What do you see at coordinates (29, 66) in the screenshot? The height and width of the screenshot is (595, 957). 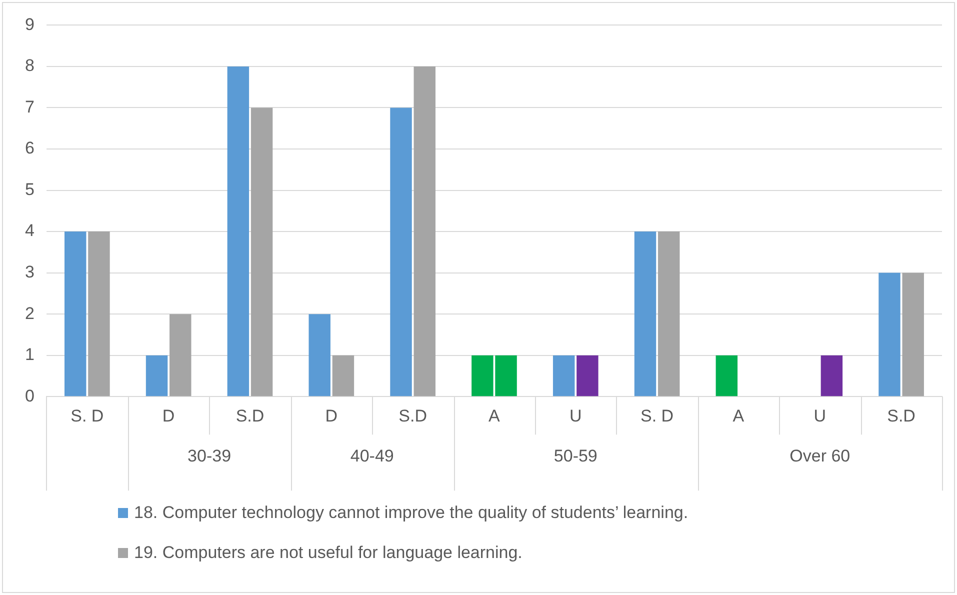 I see `y-tick-label: 8` at bounding box center [29, 66].